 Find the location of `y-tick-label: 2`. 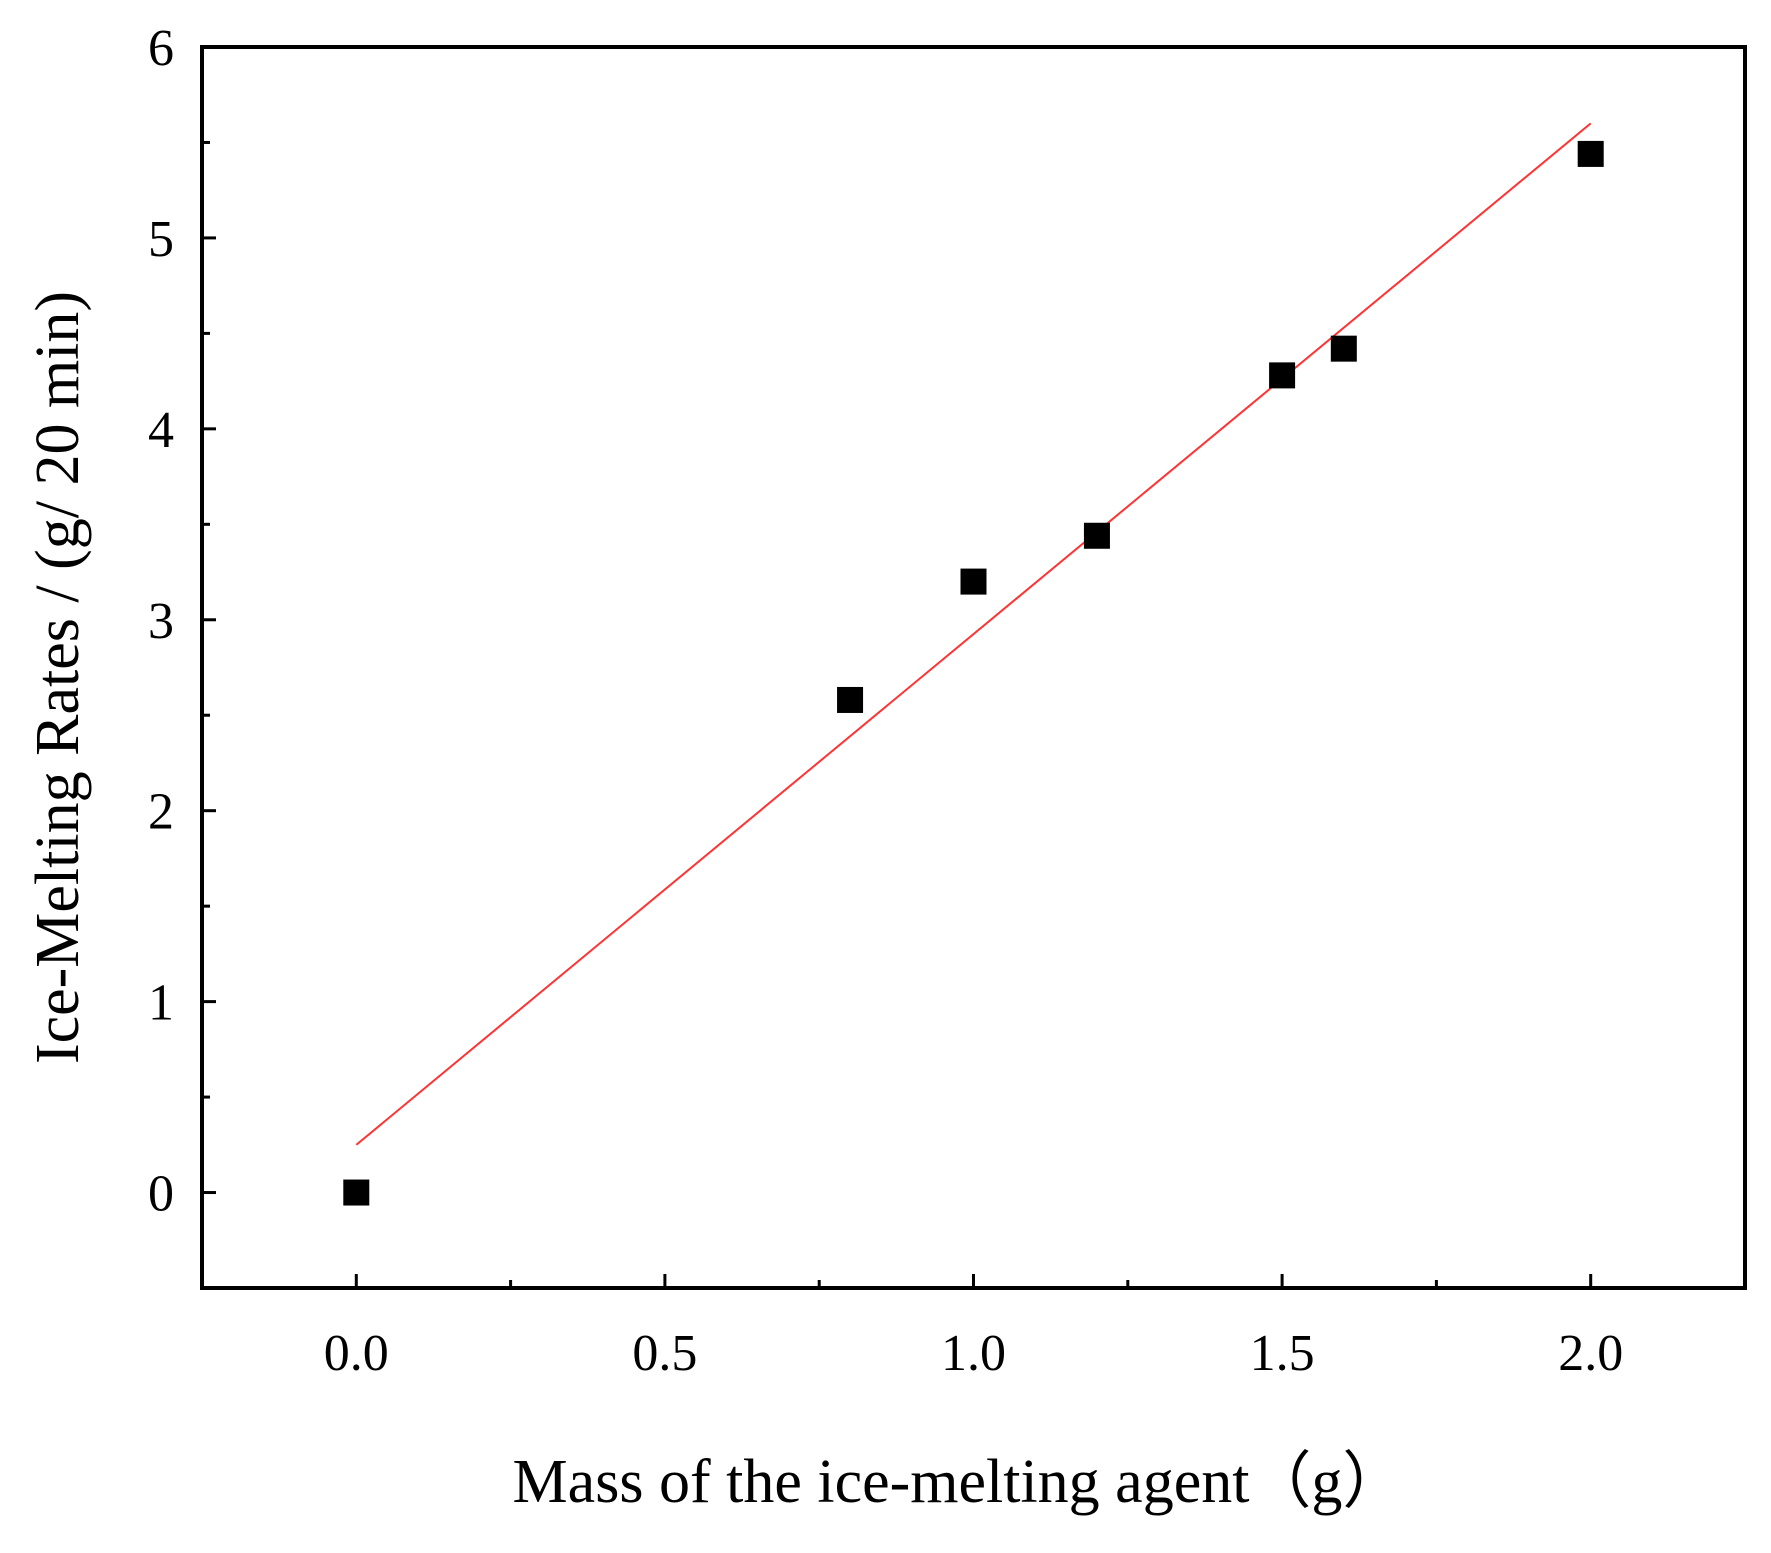

y-tick-label: 2 is located at coordinates (161, 812).